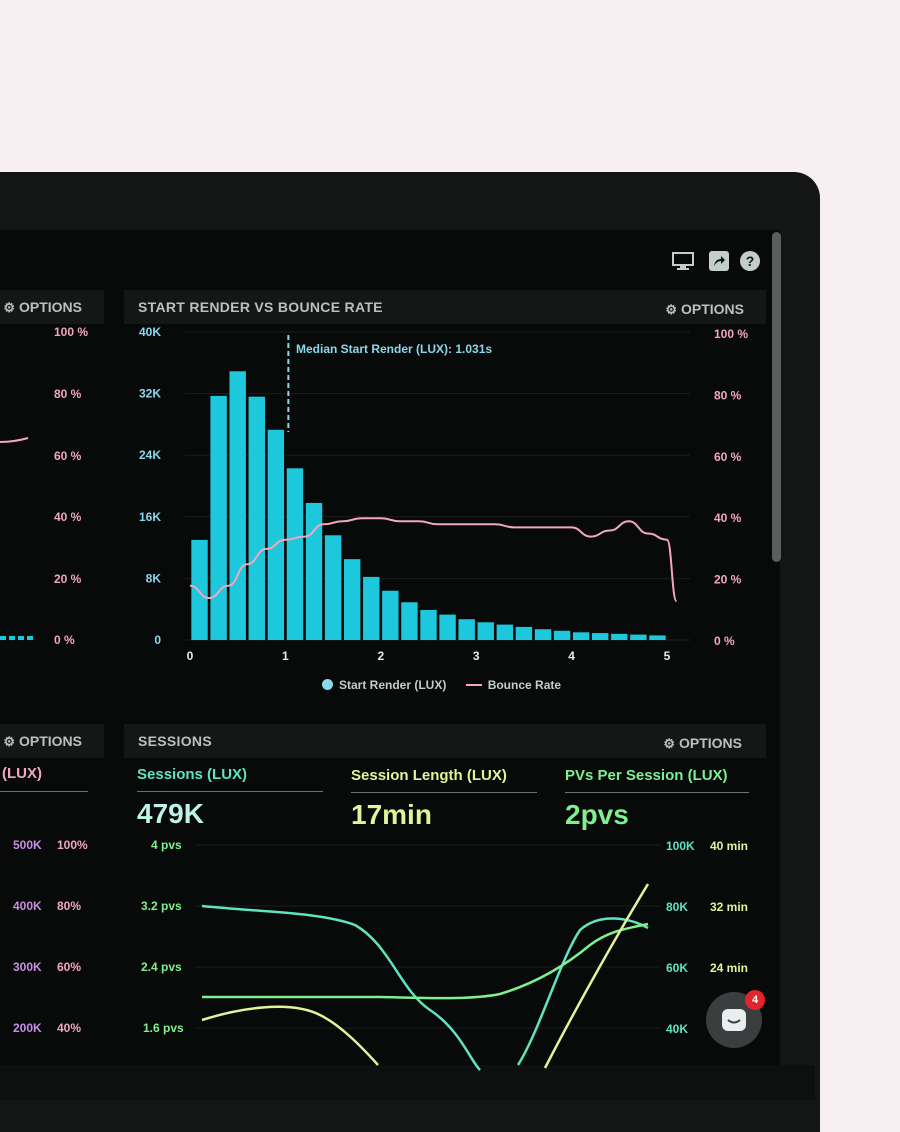  Describe the element at coordinates (683, 261) in the screenshot. I see `monitor-icon` at that location.